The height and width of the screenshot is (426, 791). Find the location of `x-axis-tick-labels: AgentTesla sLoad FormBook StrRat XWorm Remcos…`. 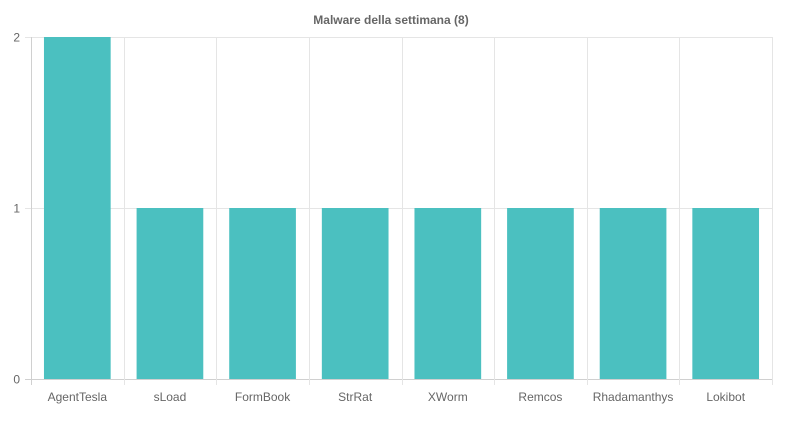

x-axis-tick-labels: AgentTesla sLoad FormBook StrRat XWorm Remcos… is located at coordinates (397, 397).